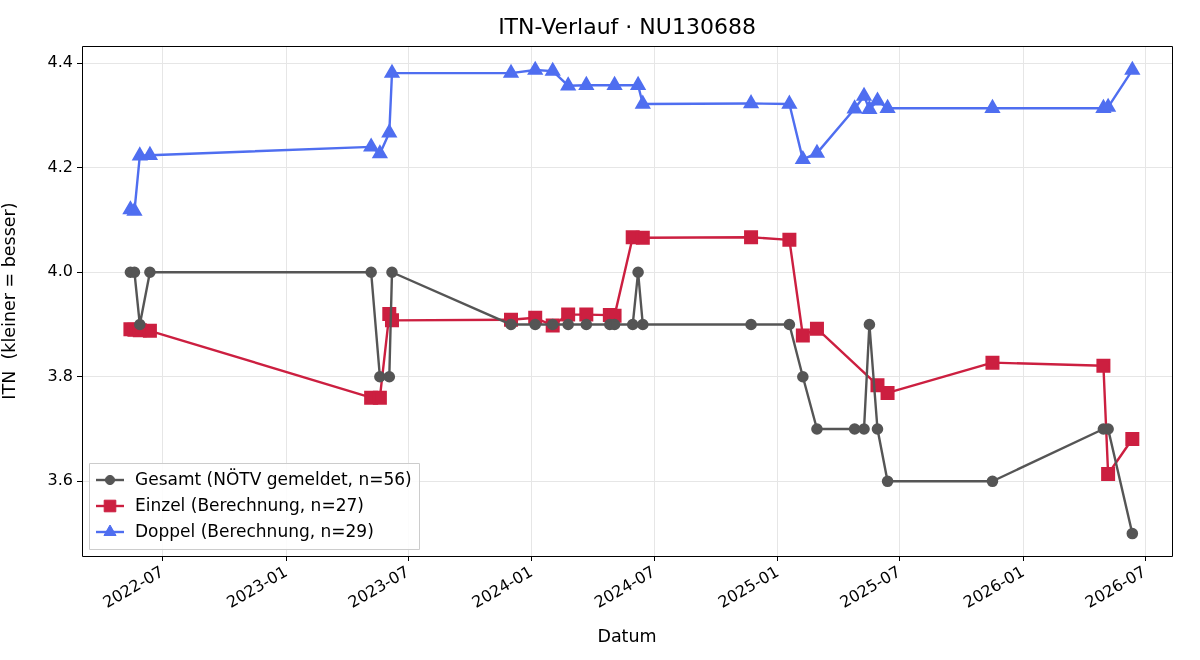 The height and width of the screenshot is (660, 1200). Describe the element at coordinates (60, 271) in the screenshot. I see `y-tick-label: 4.0` at that location.